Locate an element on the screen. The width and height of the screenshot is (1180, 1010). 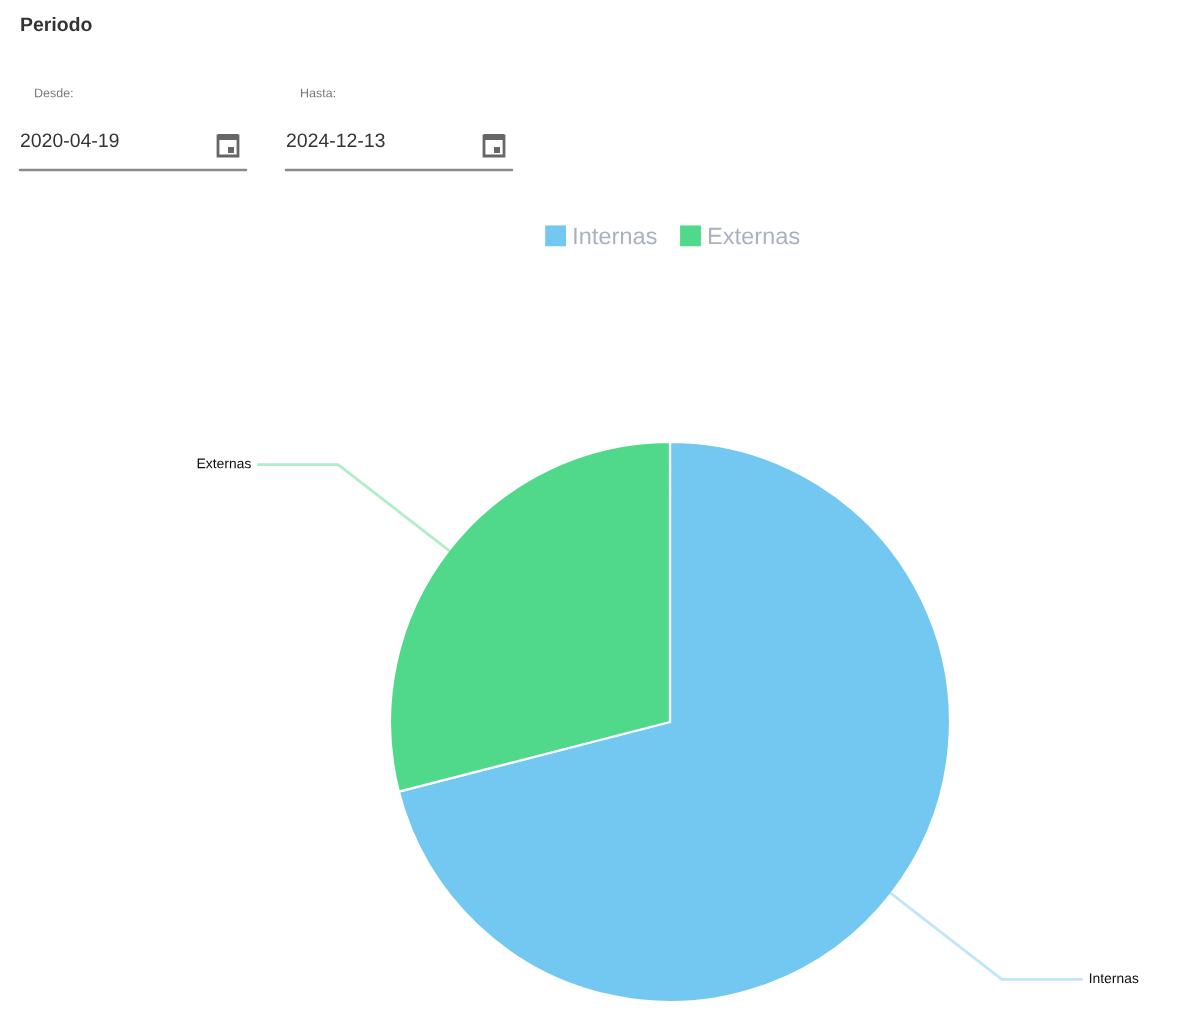
legend-label: Internas is located at coordinates (615, 236).